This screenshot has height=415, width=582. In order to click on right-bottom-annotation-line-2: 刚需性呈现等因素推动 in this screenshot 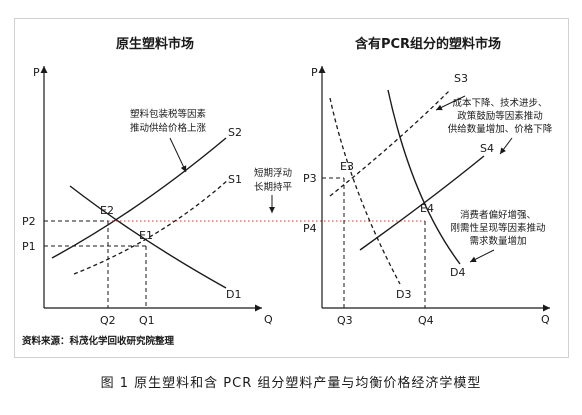, I will do `click(497, 228)`.